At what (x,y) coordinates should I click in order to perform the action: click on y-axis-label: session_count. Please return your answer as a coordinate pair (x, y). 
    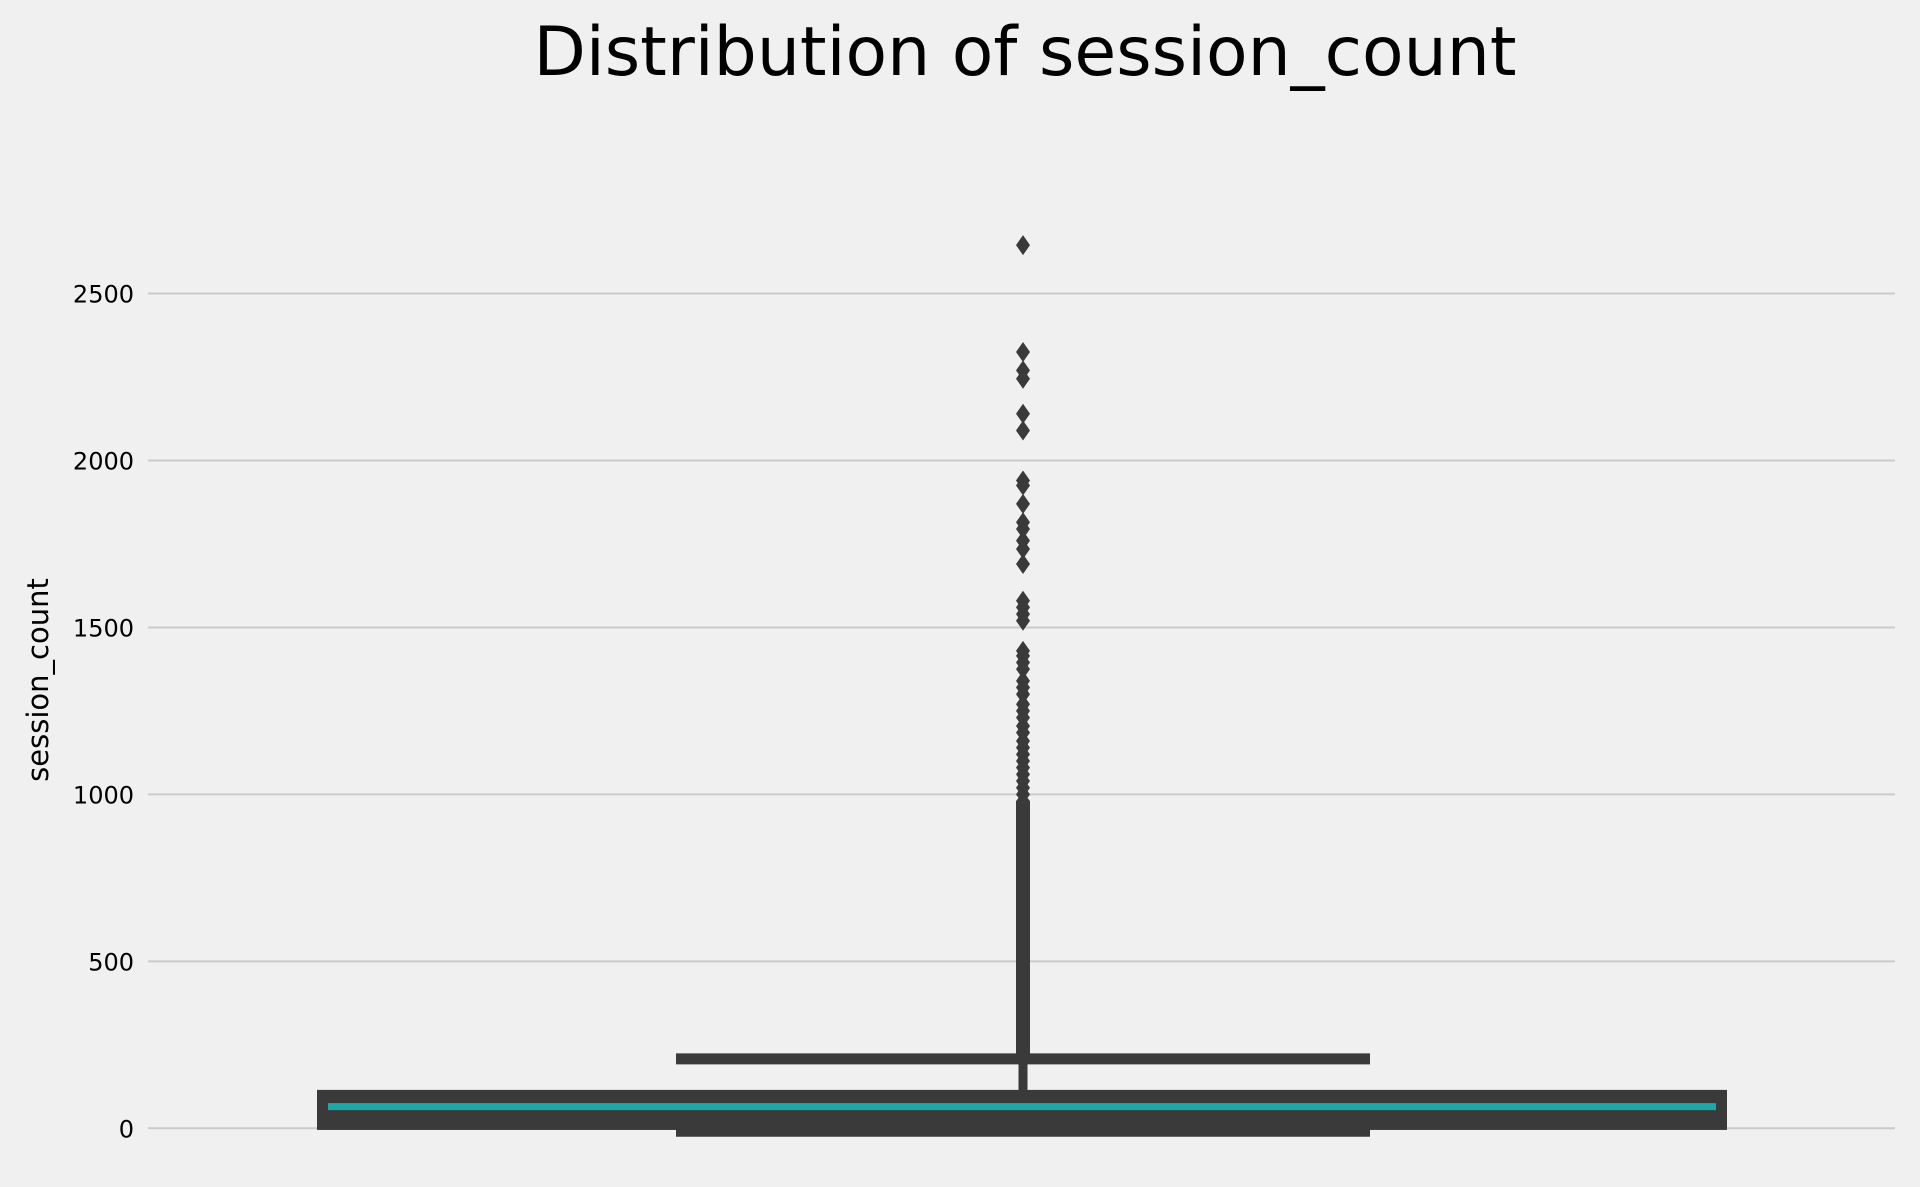
    Looking at the image, I should click on (38, 680).